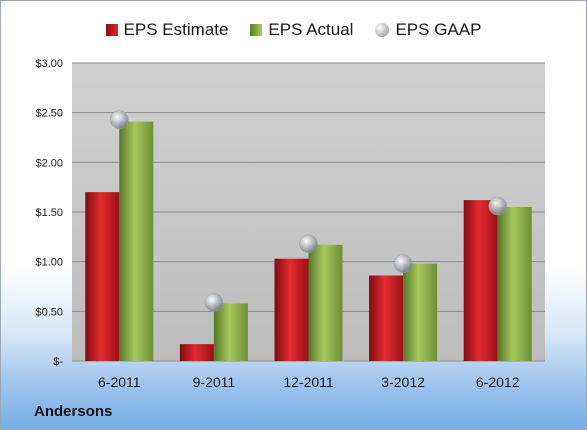  Describe the element at coordinates (256, 30) in the screenshot. I see `legend-swatch-actual` at that location.